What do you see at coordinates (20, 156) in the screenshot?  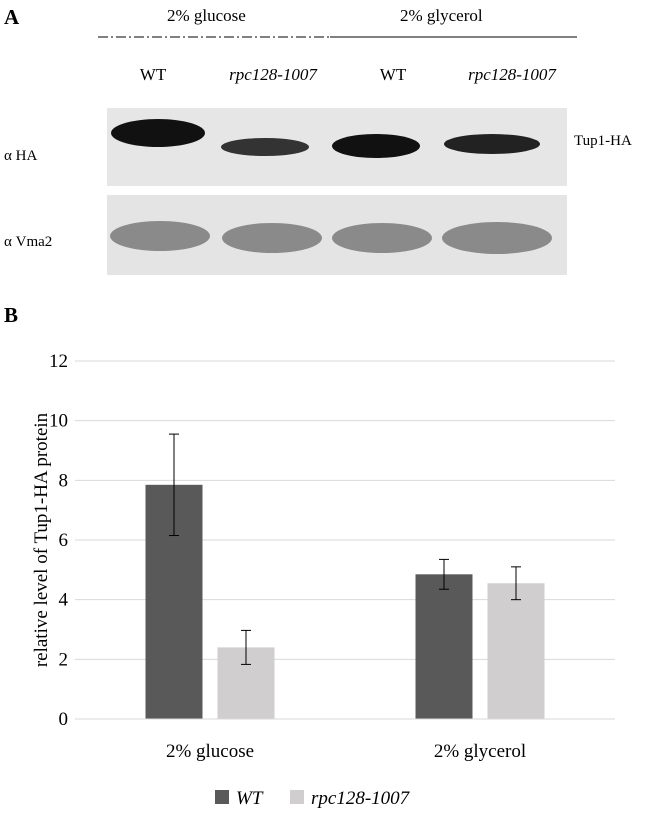 I see `antibody-label: α HA` at bounding box center [20, 156].